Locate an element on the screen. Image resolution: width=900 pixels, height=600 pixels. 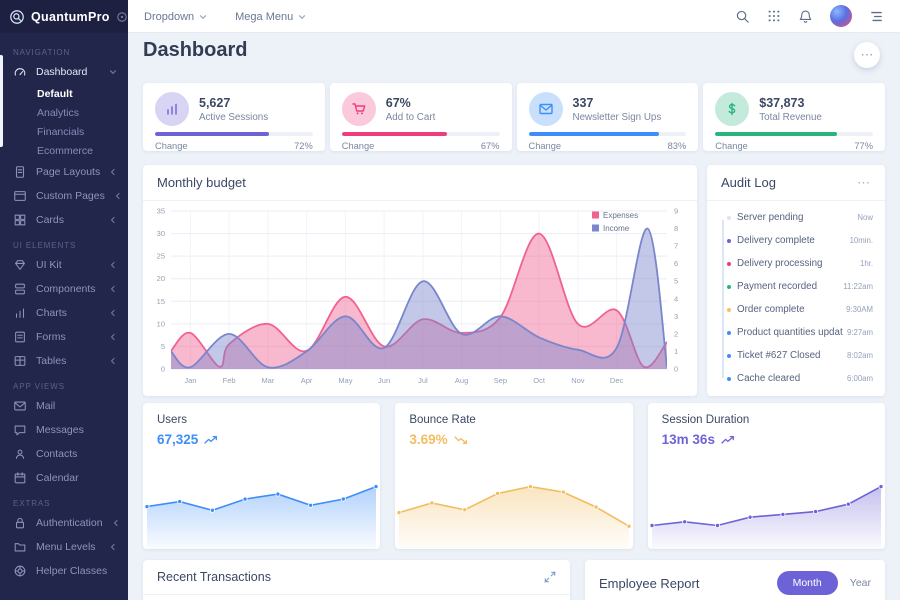
stat-percent: 77% is located at coordinates (863, 146).